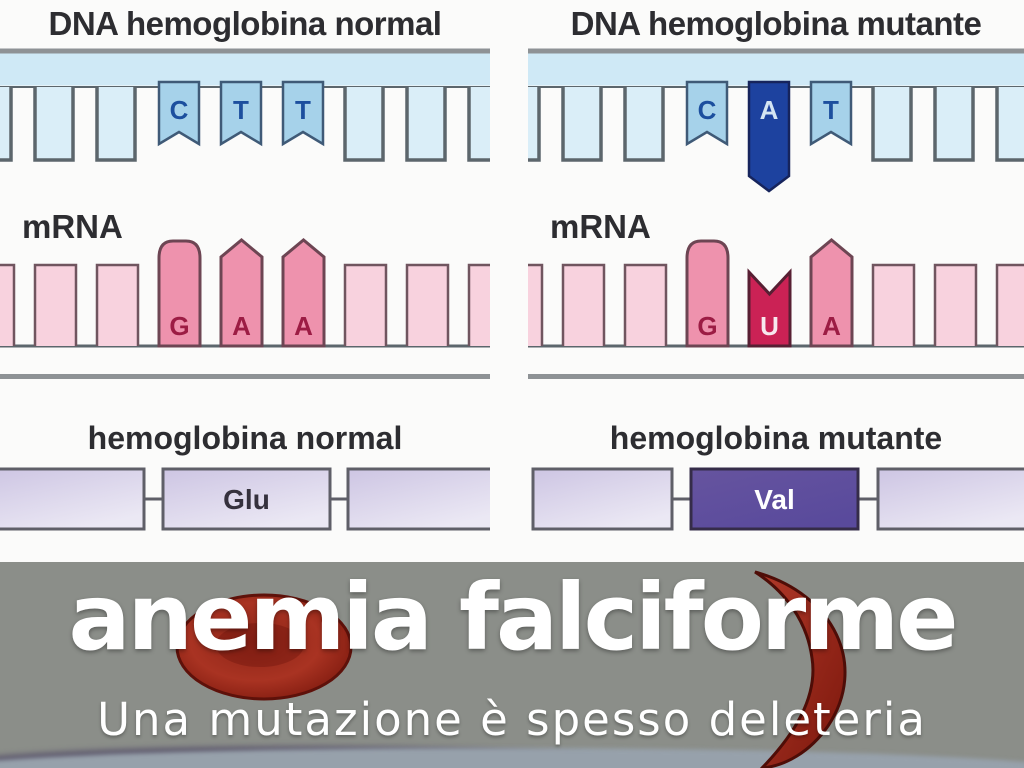 The width and height of the screenshot is (1024, 768). What do you see at coordinates (776, 438) in the screenshot?
I see `protein-mutant-title: hemoglobina mutante` at bounding box center [776, 438].